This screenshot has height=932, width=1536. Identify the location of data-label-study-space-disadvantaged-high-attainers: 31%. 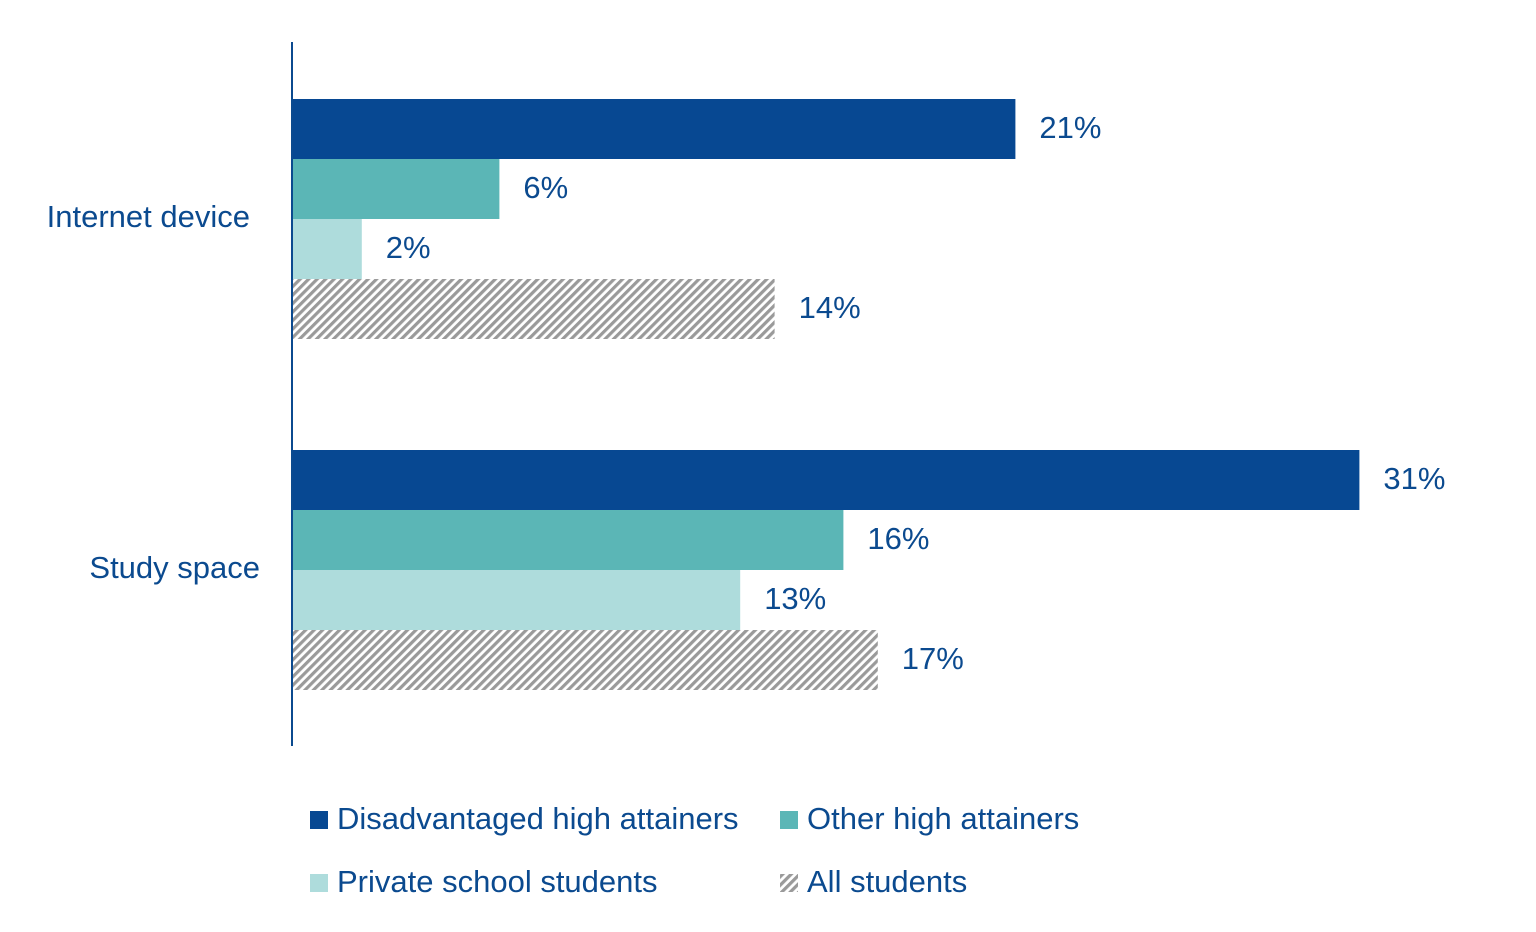
(1414, 478).